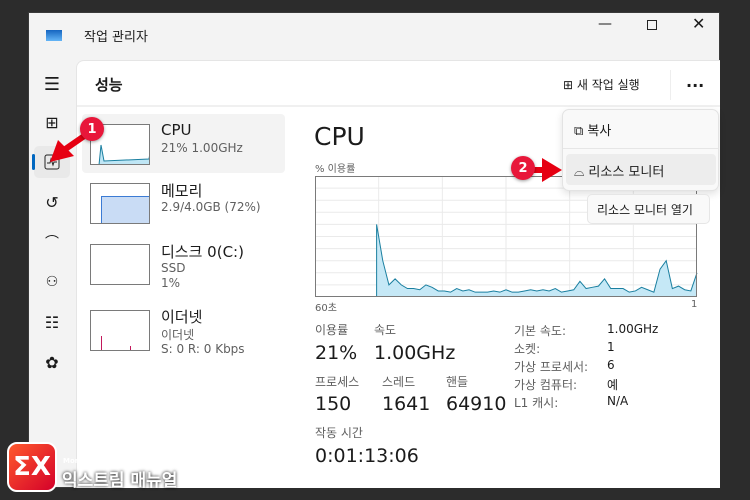 Image resolution: width=750 pixels, height=500 pixels. Describe the element at coordinates (457, 382) in the screenshot. I see `handles-label: 핸들` at that location.